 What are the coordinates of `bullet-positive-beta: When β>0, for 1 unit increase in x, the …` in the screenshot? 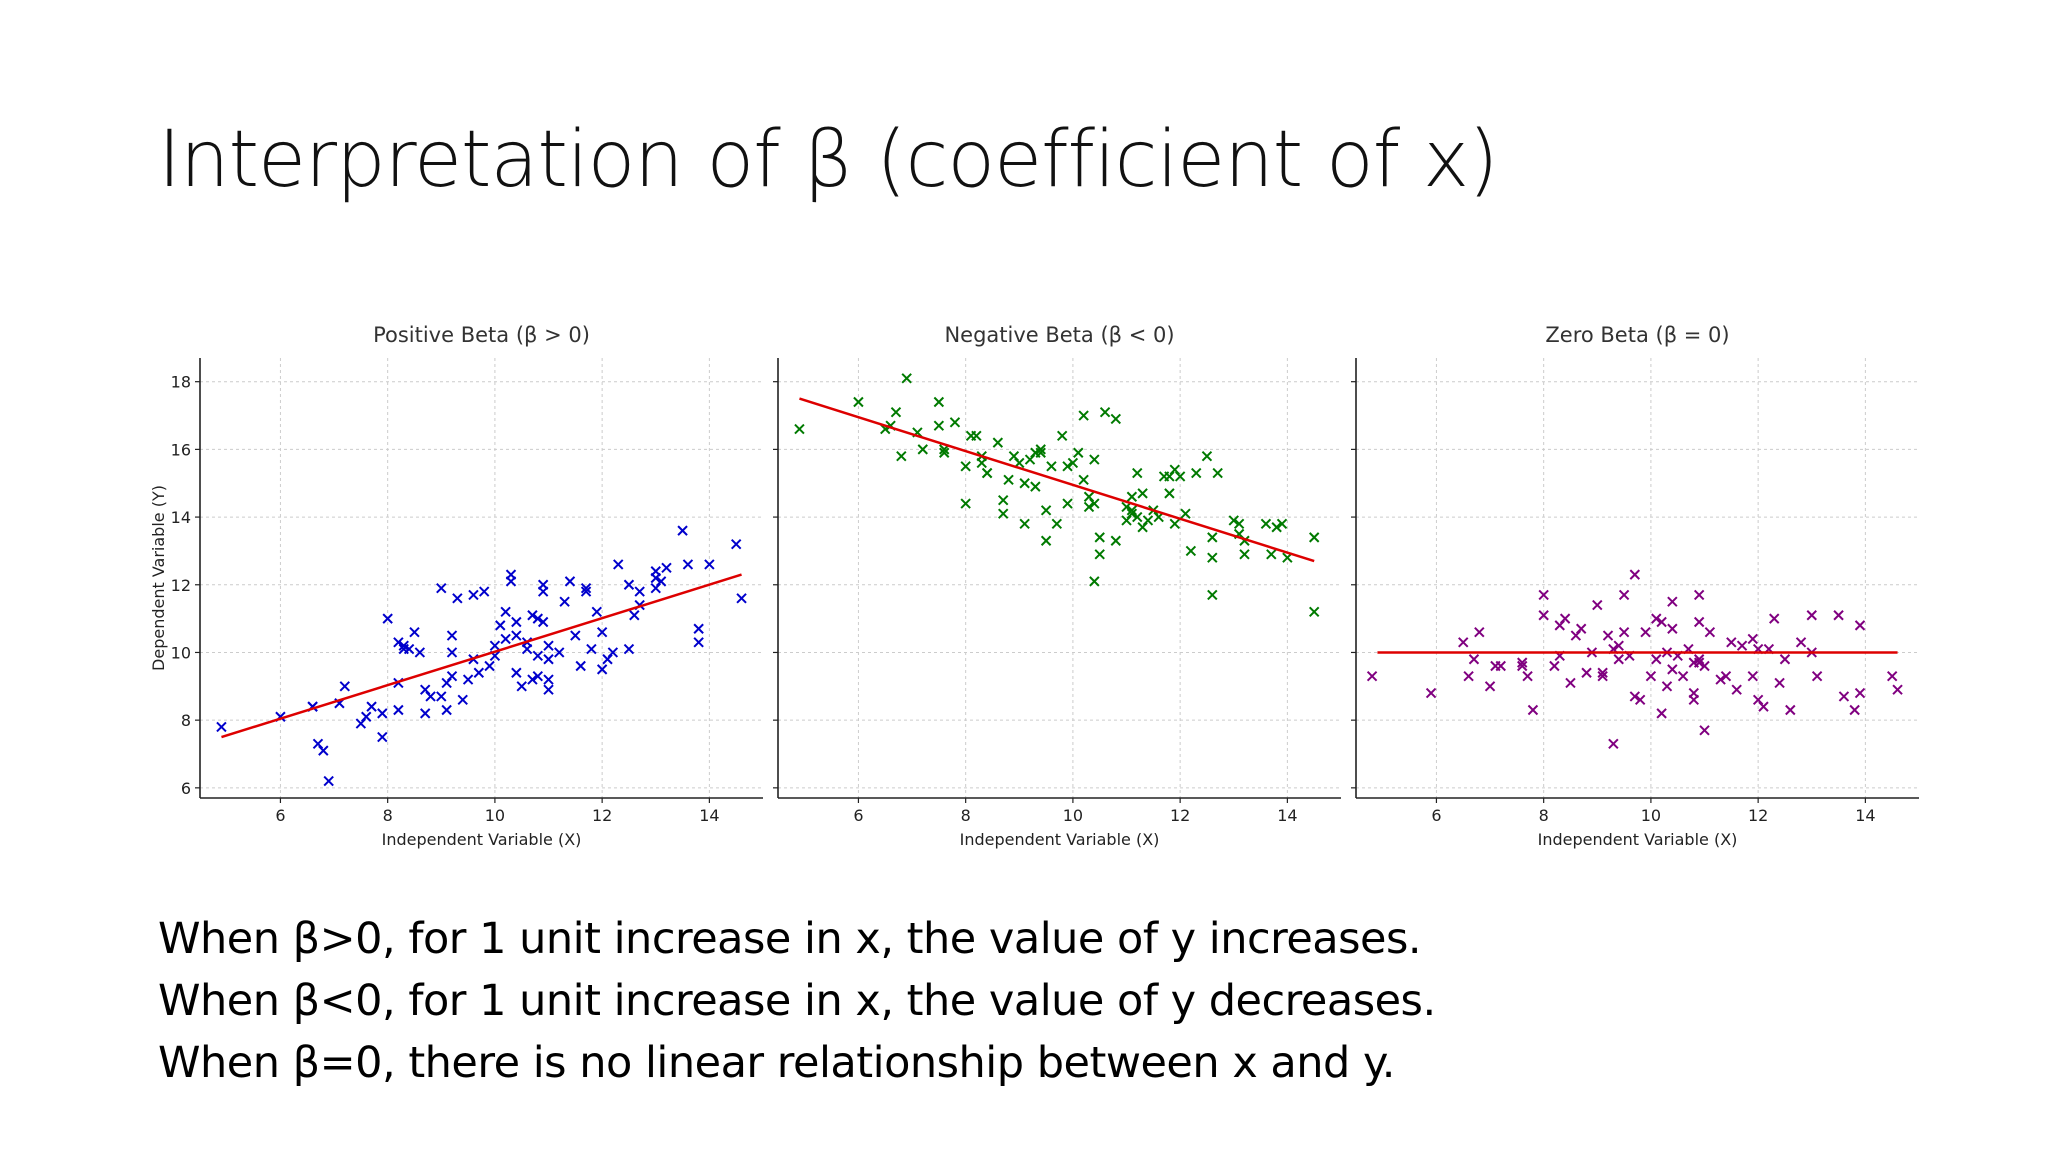 It's located at (790, 939).